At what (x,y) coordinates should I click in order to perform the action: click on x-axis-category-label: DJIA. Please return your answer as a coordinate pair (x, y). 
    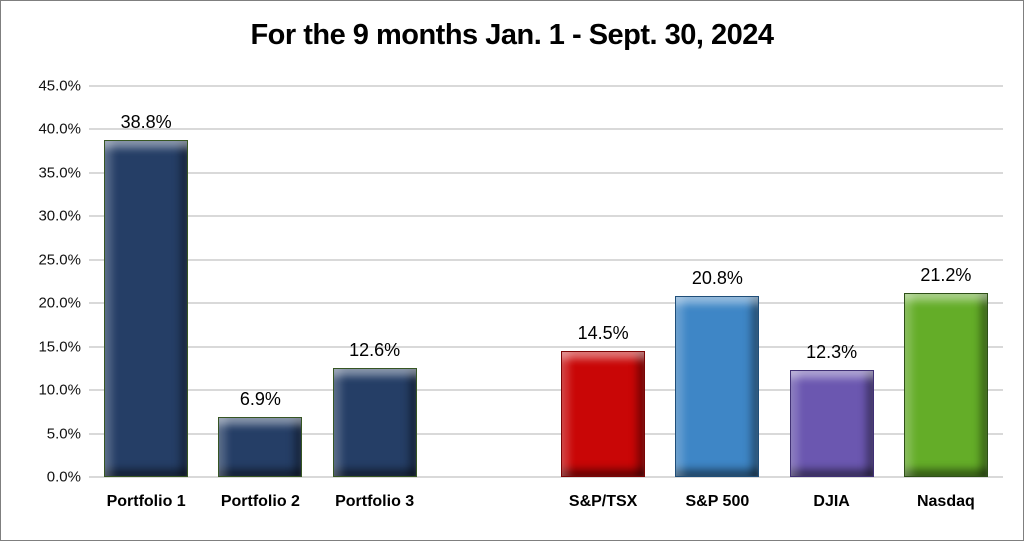
    Looking at the image, I should click on (831, 501).